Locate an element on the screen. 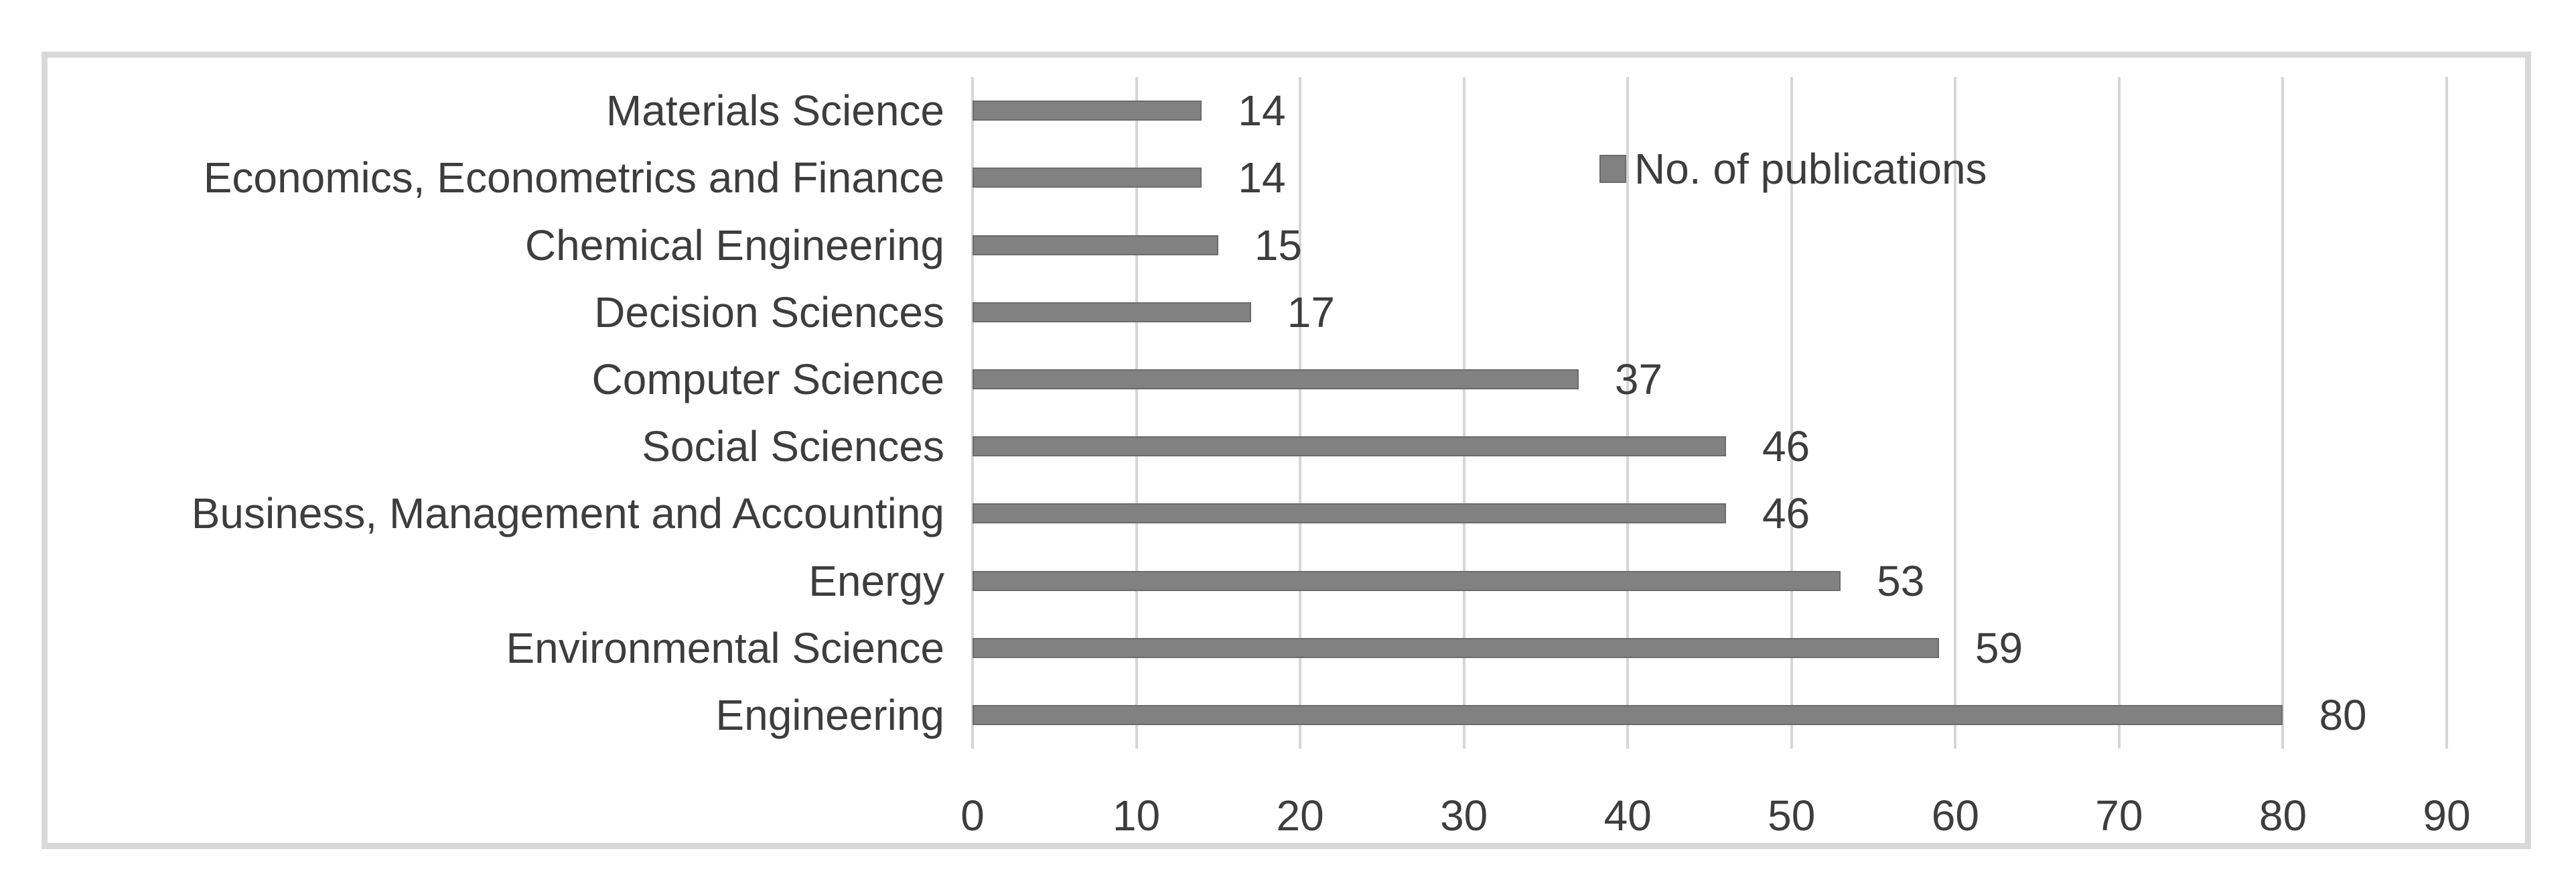 This screenshot has height=896, width=2576. category-label: Decision Sciences is located at coordinates (769, 311).